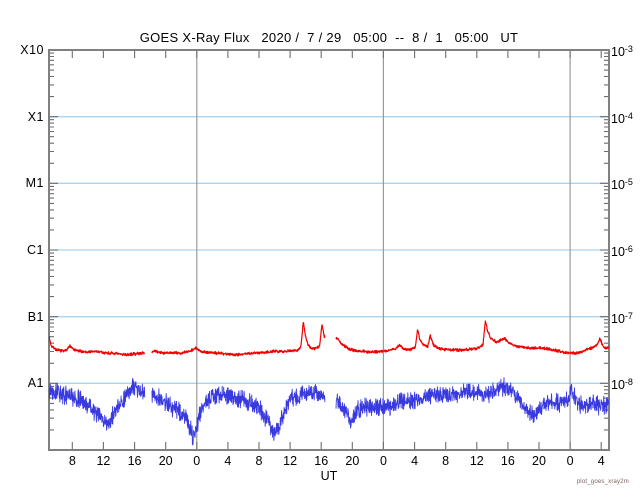 The image size is (640, 500). I want to click on y-axis-right-label-1e-3: 10⁻³, so click(622, 51).